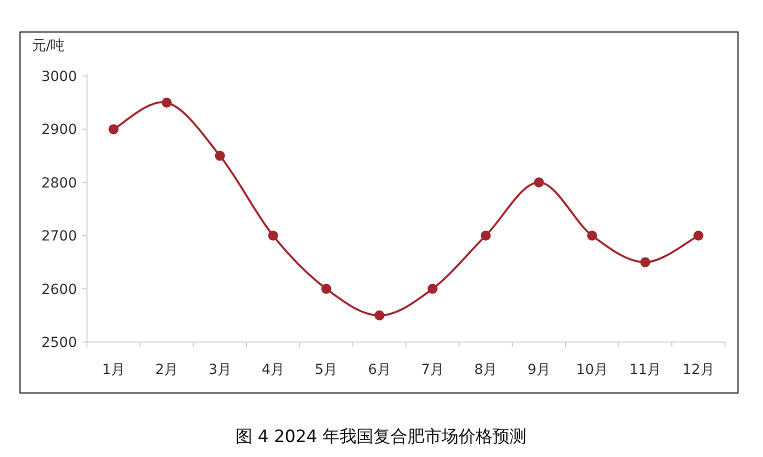  What do you see at coordinates (114, 370) in the screenshot?
I see `x-tick-label: 1月` at bounding box center [114, 370].